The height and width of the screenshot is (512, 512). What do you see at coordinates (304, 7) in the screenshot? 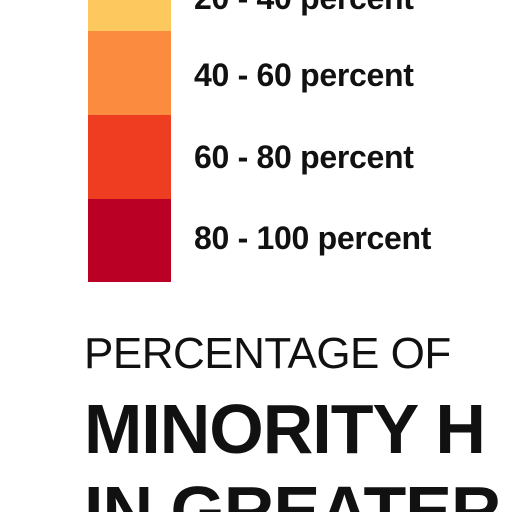
I see `legend-label-20-40: 20 - 40 percent` at bounding box center [304, 7].